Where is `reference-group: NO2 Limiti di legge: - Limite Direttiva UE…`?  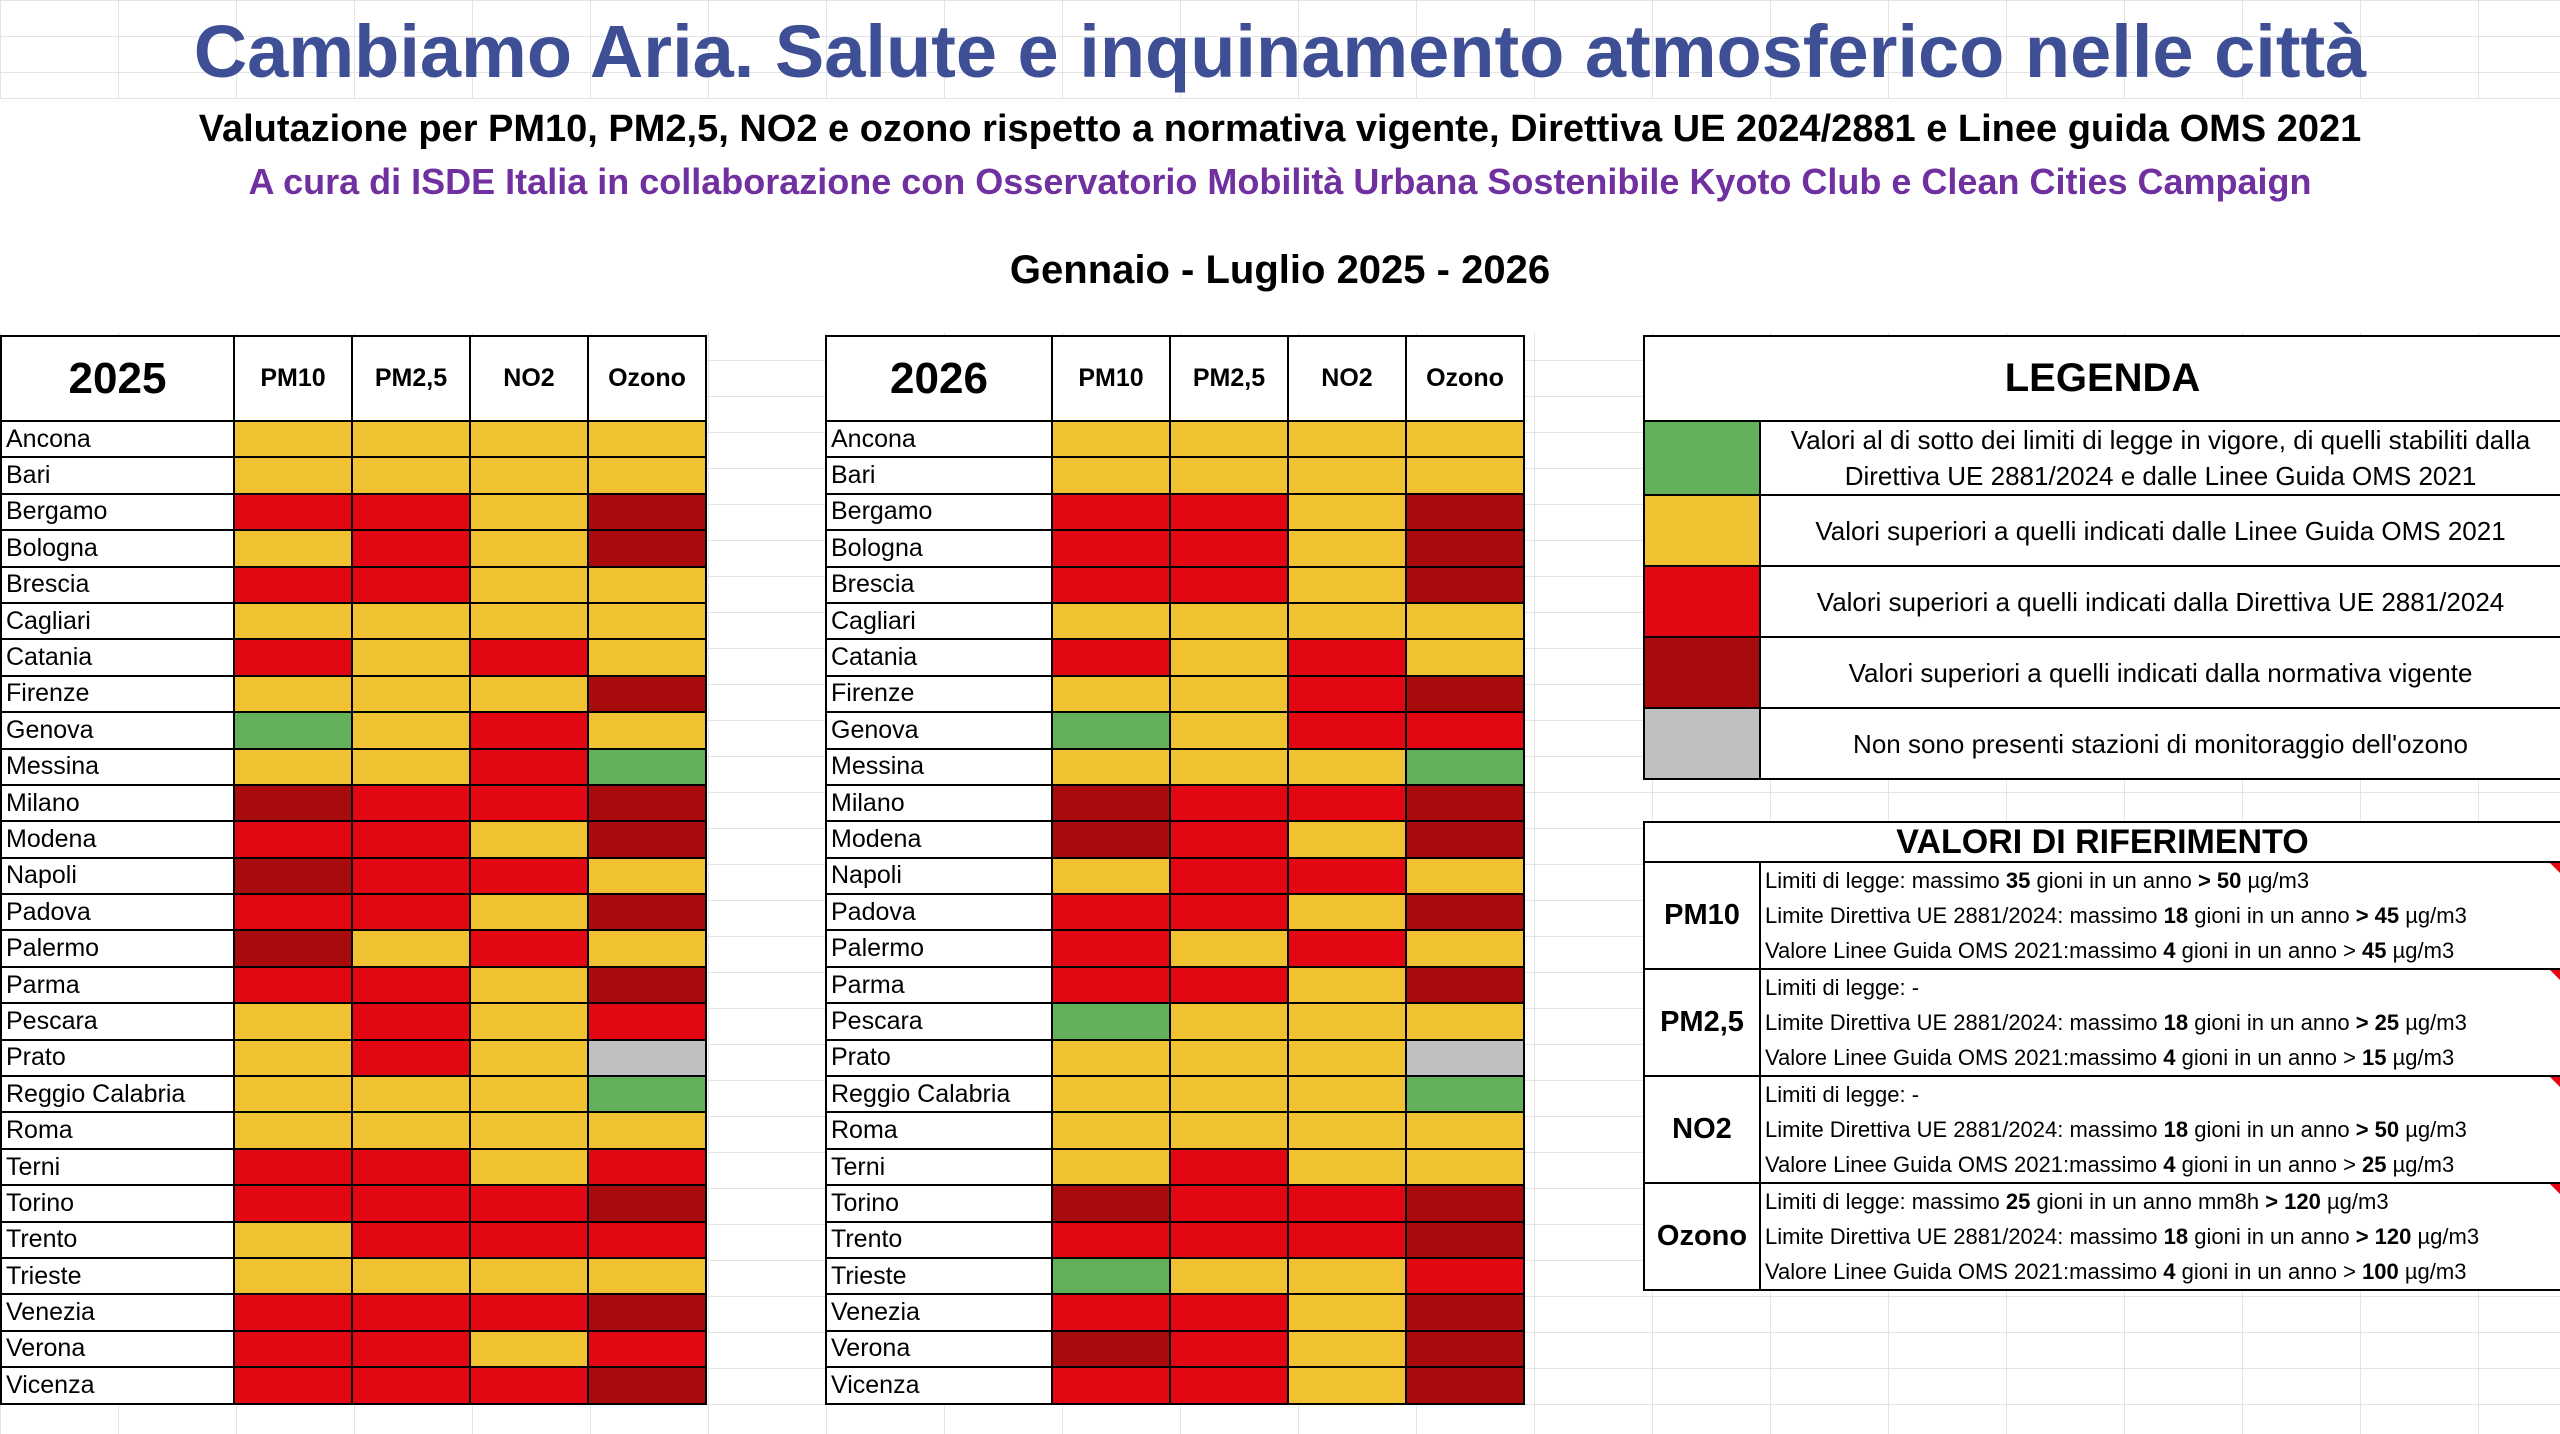
reference-group: NO2 Limiti di legge: - Limite Direttiva UE… is located at coordinates (2101, 1129).